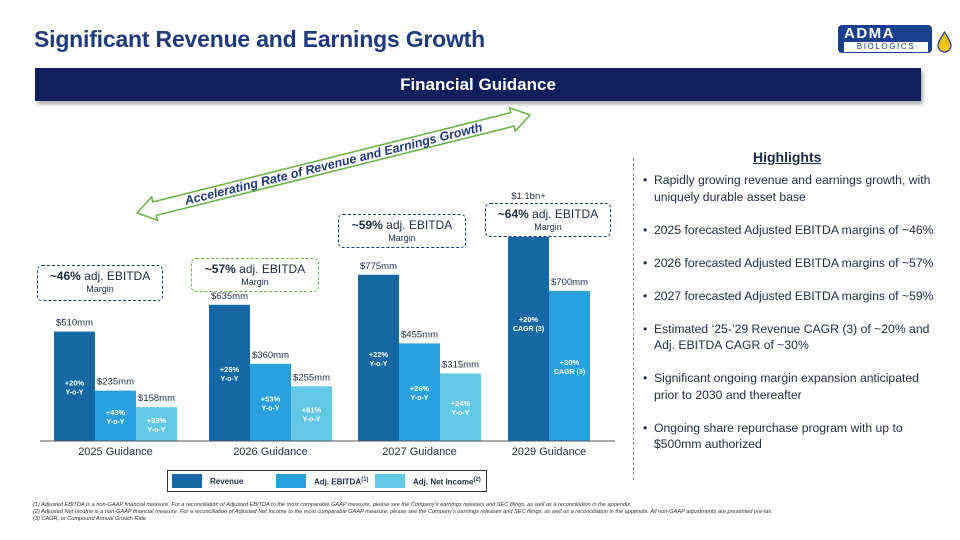 This screenshot has width=960, height=540. I want to click on bar-value-label: $255mm, so click(311, 377).